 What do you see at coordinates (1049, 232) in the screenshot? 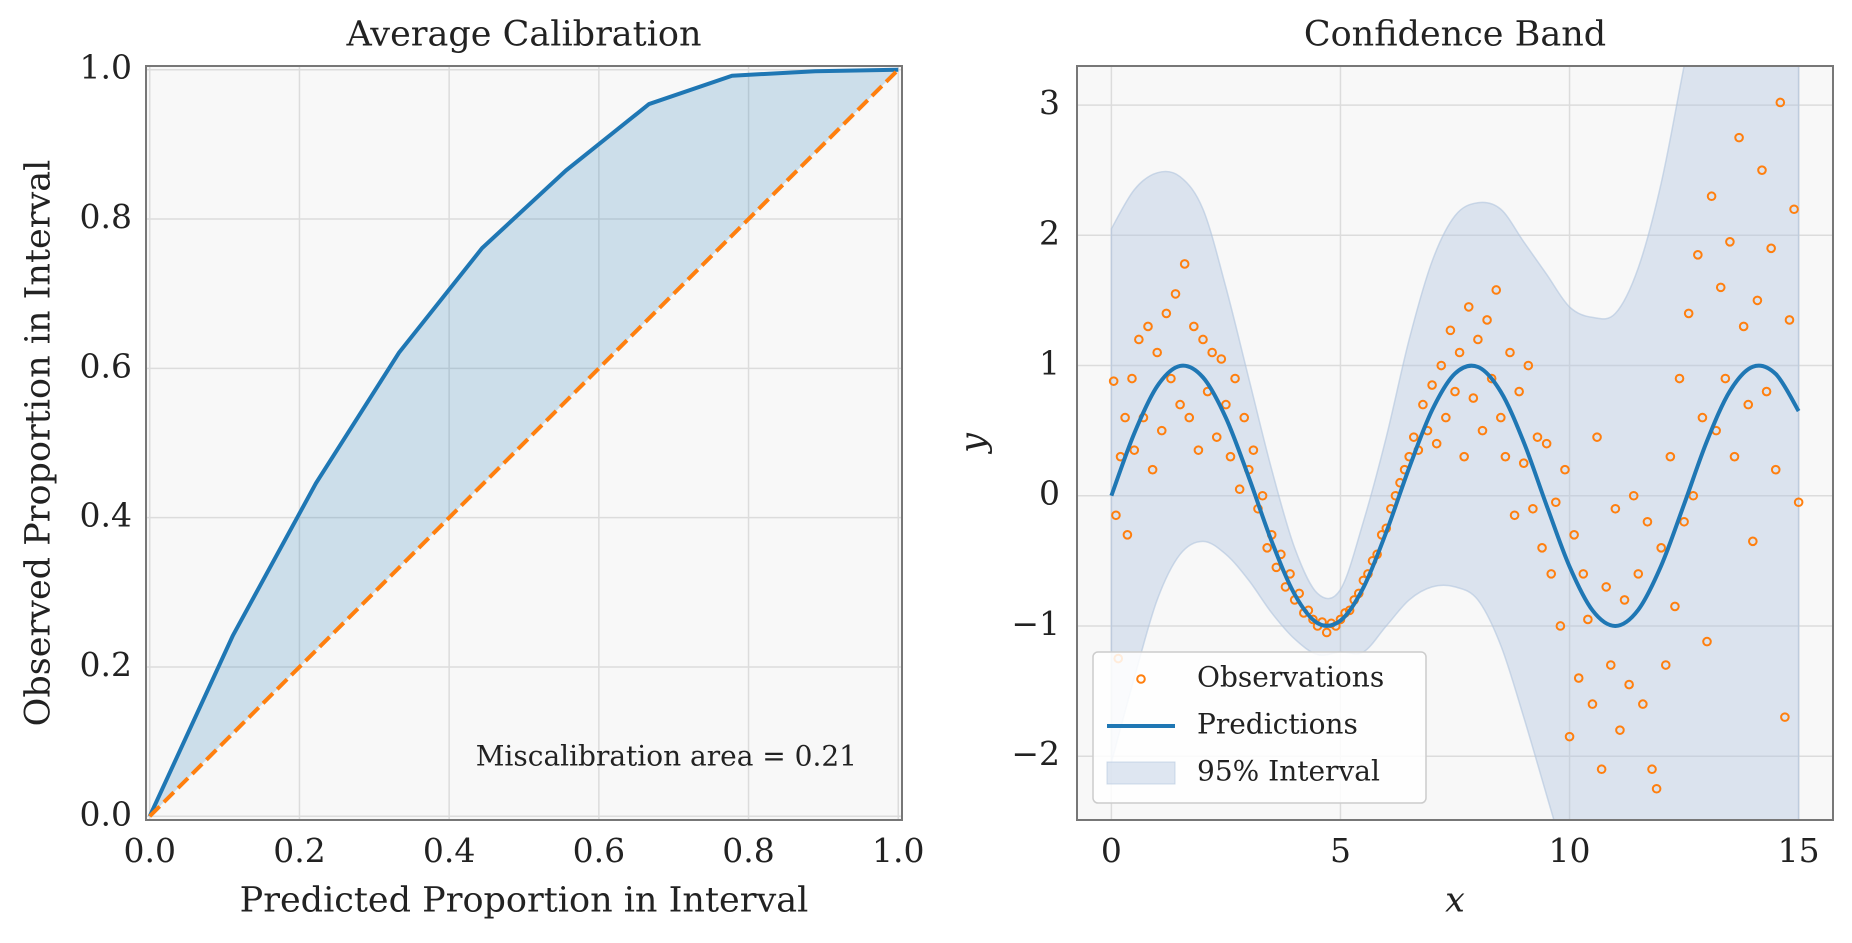
I see `y-tick-label: 2` at bounding box center [1049, 232].